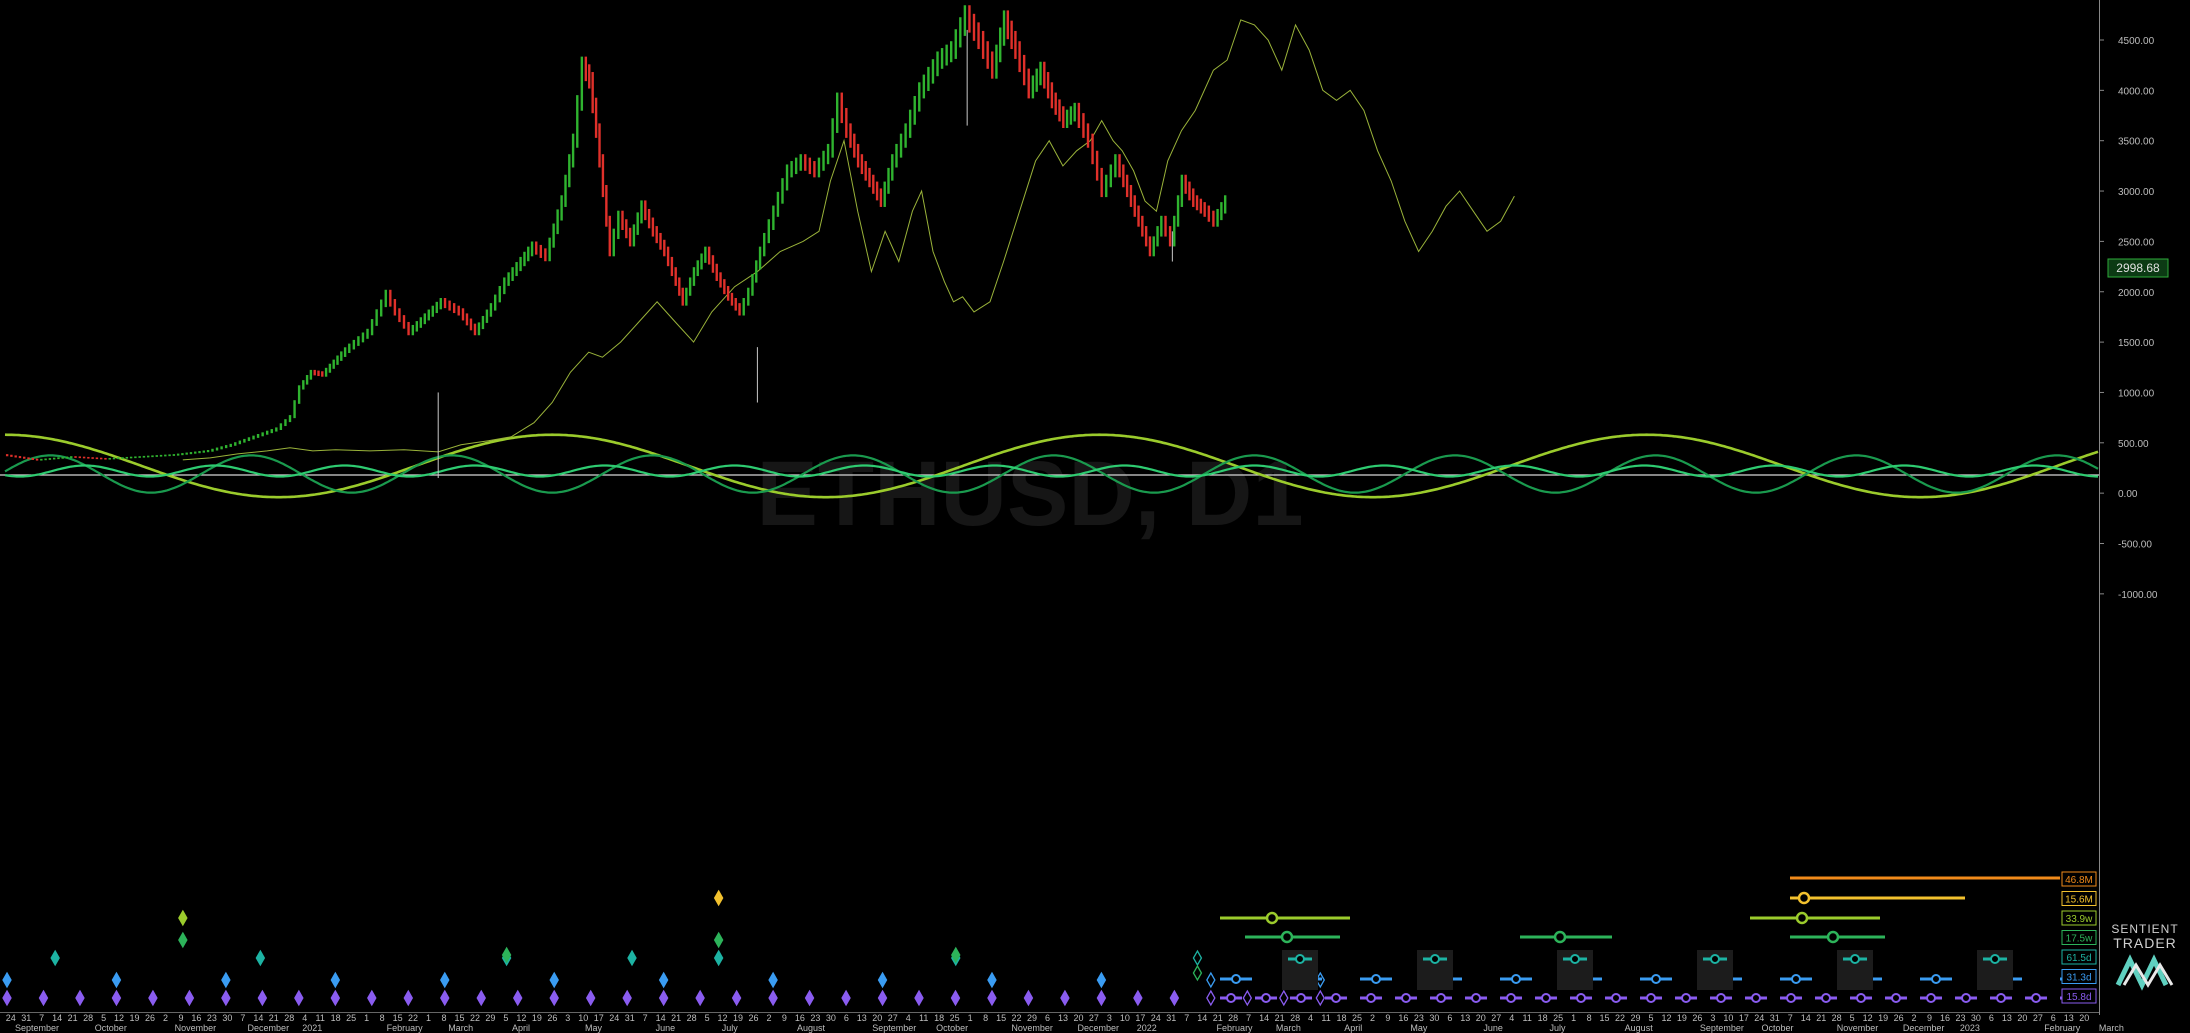 The image size is (2190, 1033). Describe the element at coordinates (1722, 1028) in the screenshot. I see `month-label: September` at that location.